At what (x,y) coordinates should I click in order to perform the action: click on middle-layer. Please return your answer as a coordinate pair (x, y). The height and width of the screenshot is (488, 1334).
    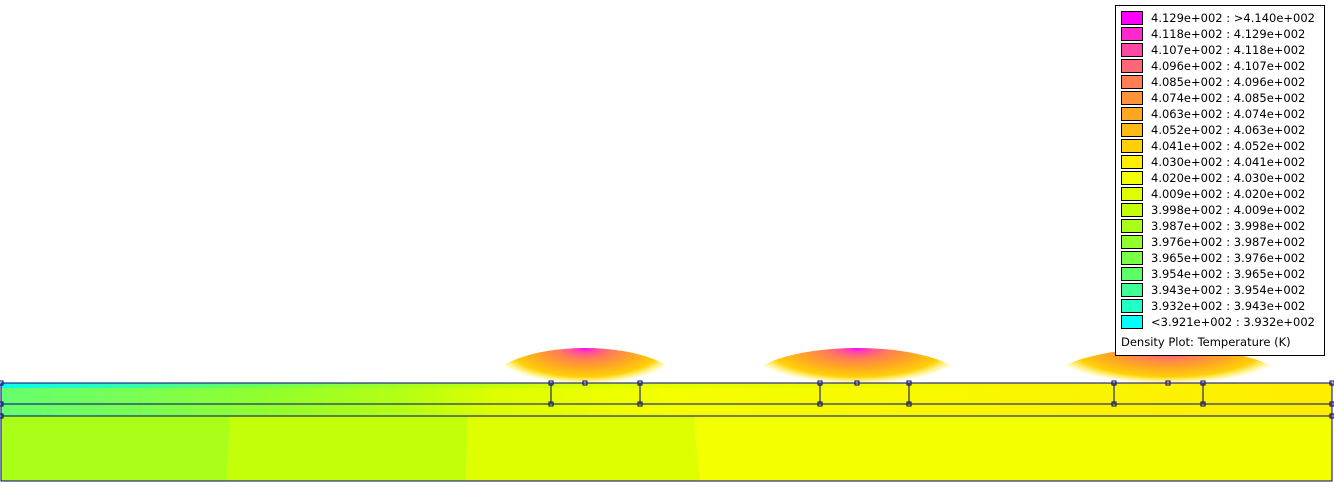
    Looking at the image, I should click on (666, 410).